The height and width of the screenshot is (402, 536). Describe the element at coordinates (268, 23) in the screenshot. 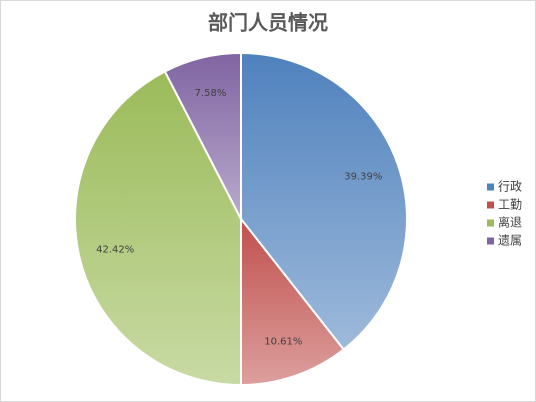

I see `chart-title: 部门人员情况` at that location.